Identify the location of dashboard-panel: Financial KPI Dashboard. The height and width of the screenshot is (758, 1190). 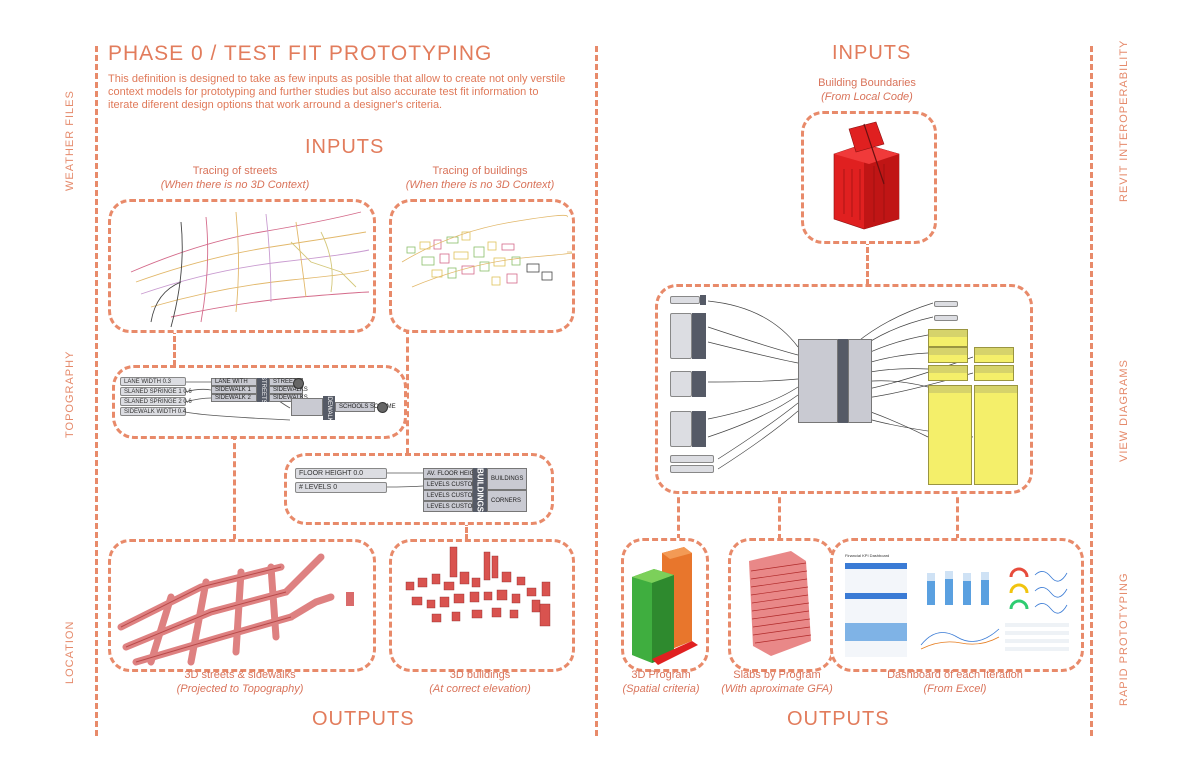
(957, 605).